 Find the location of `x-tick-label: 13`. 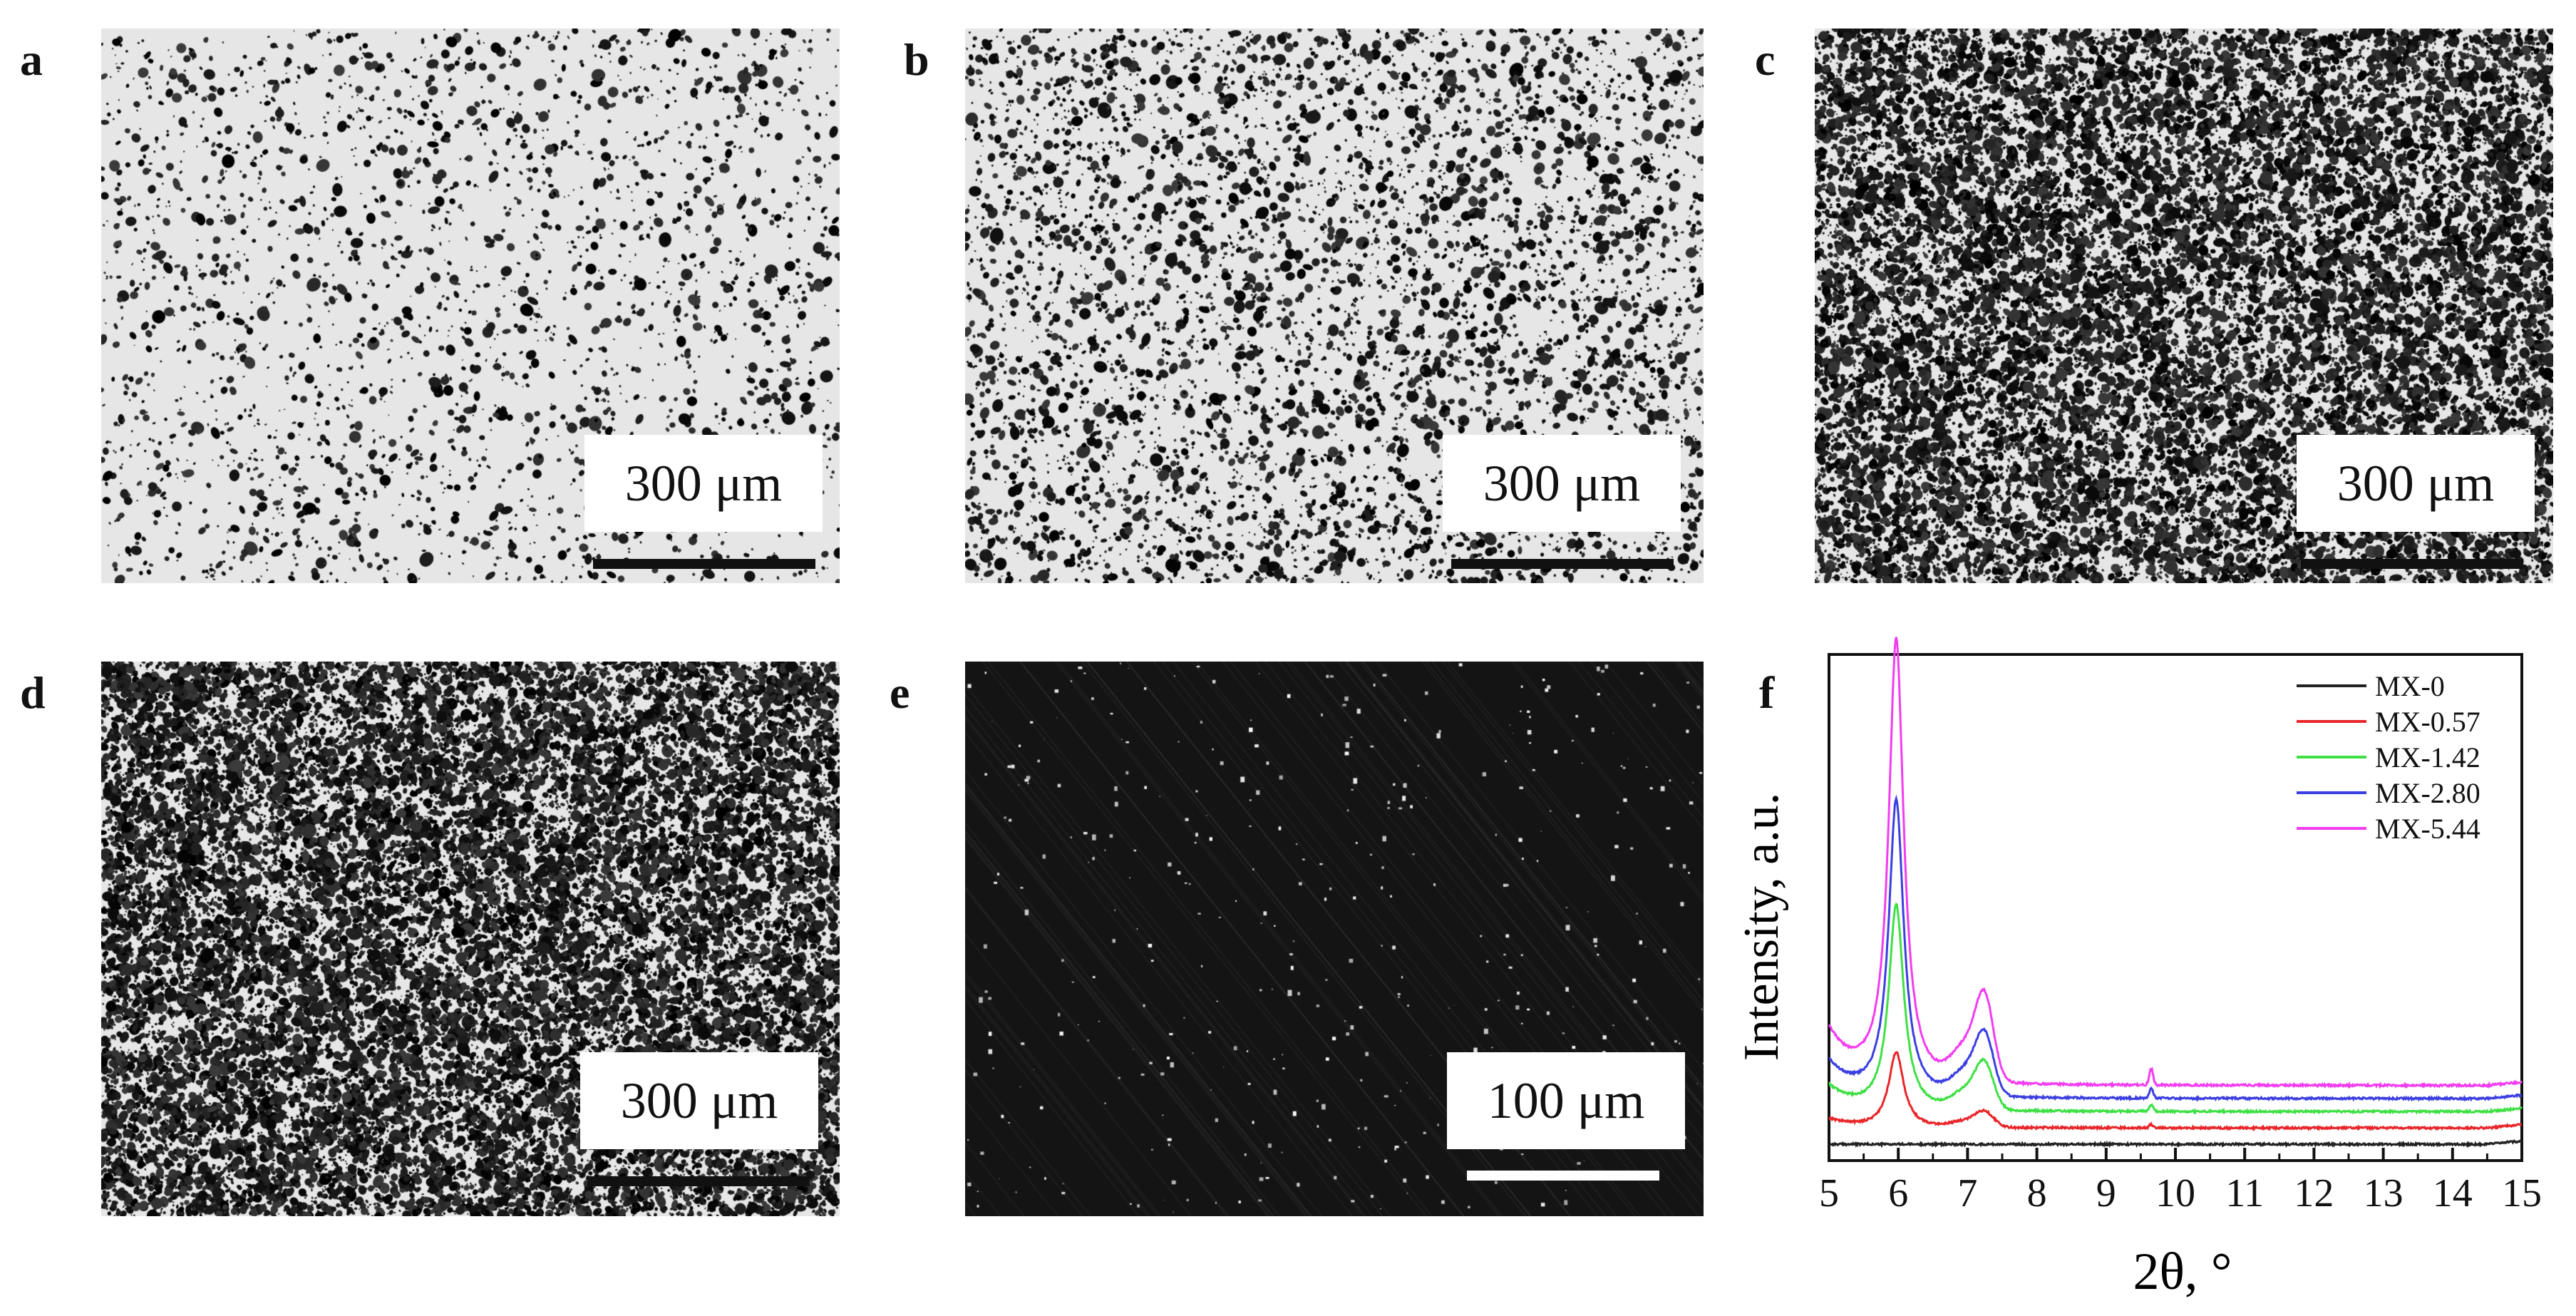

x-tick-label: 13 is located at coordinates (2384, 1193).